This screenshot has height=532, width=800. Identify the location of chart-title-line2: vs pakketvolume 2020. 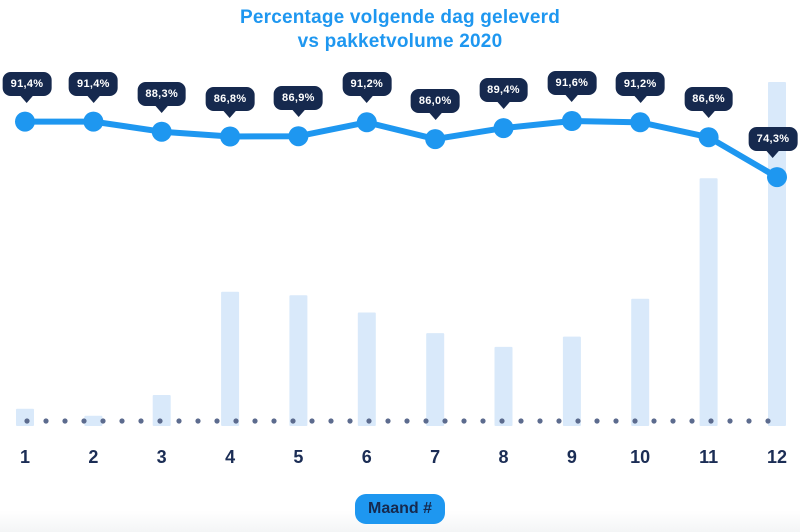
(400, 41).